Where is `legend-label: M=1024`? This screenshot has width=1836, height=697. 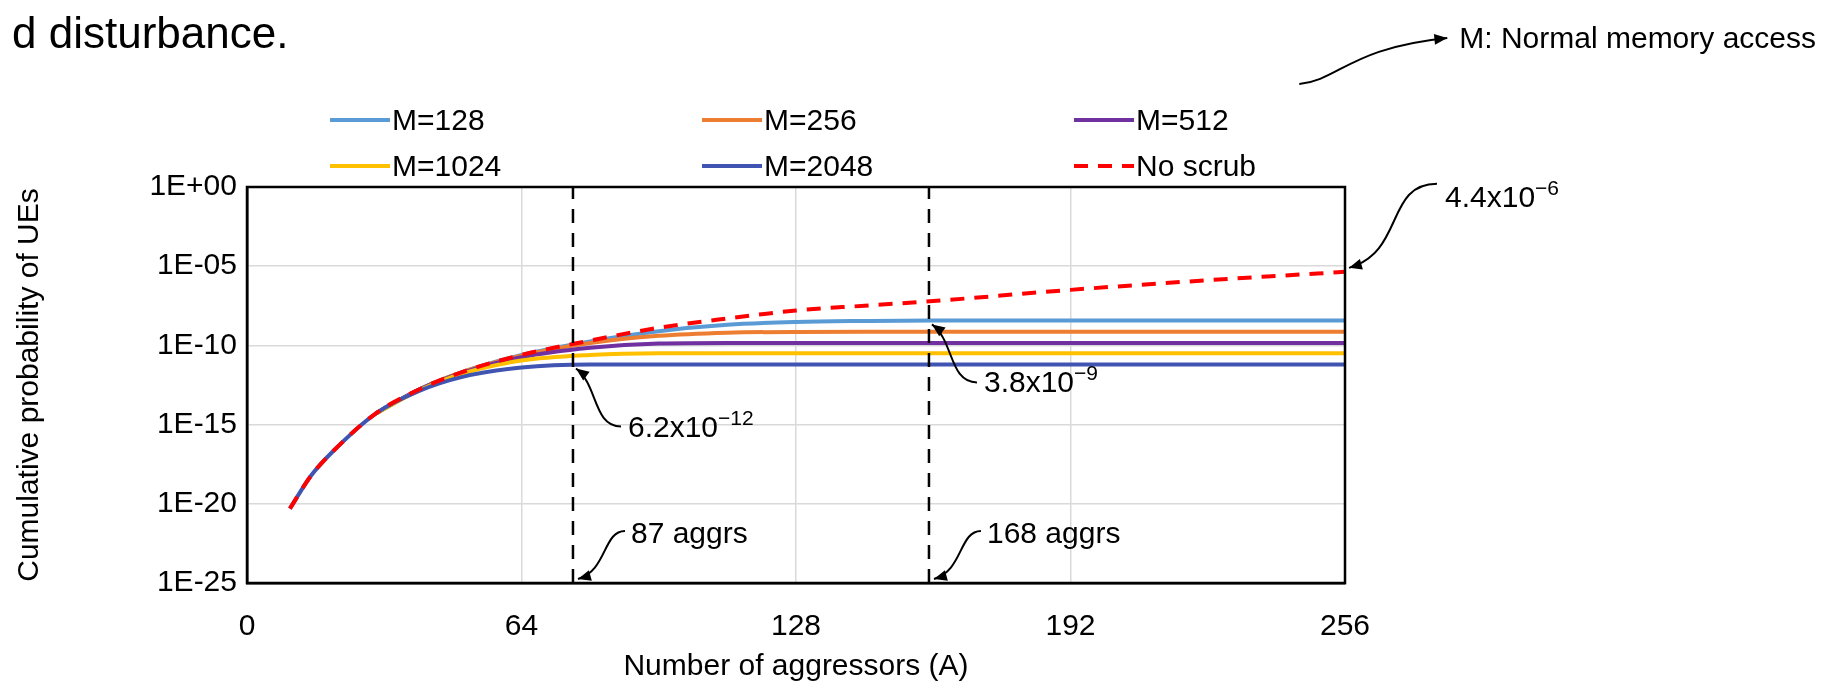
legend-label: M=1024 is located at coordinates (447, 166).